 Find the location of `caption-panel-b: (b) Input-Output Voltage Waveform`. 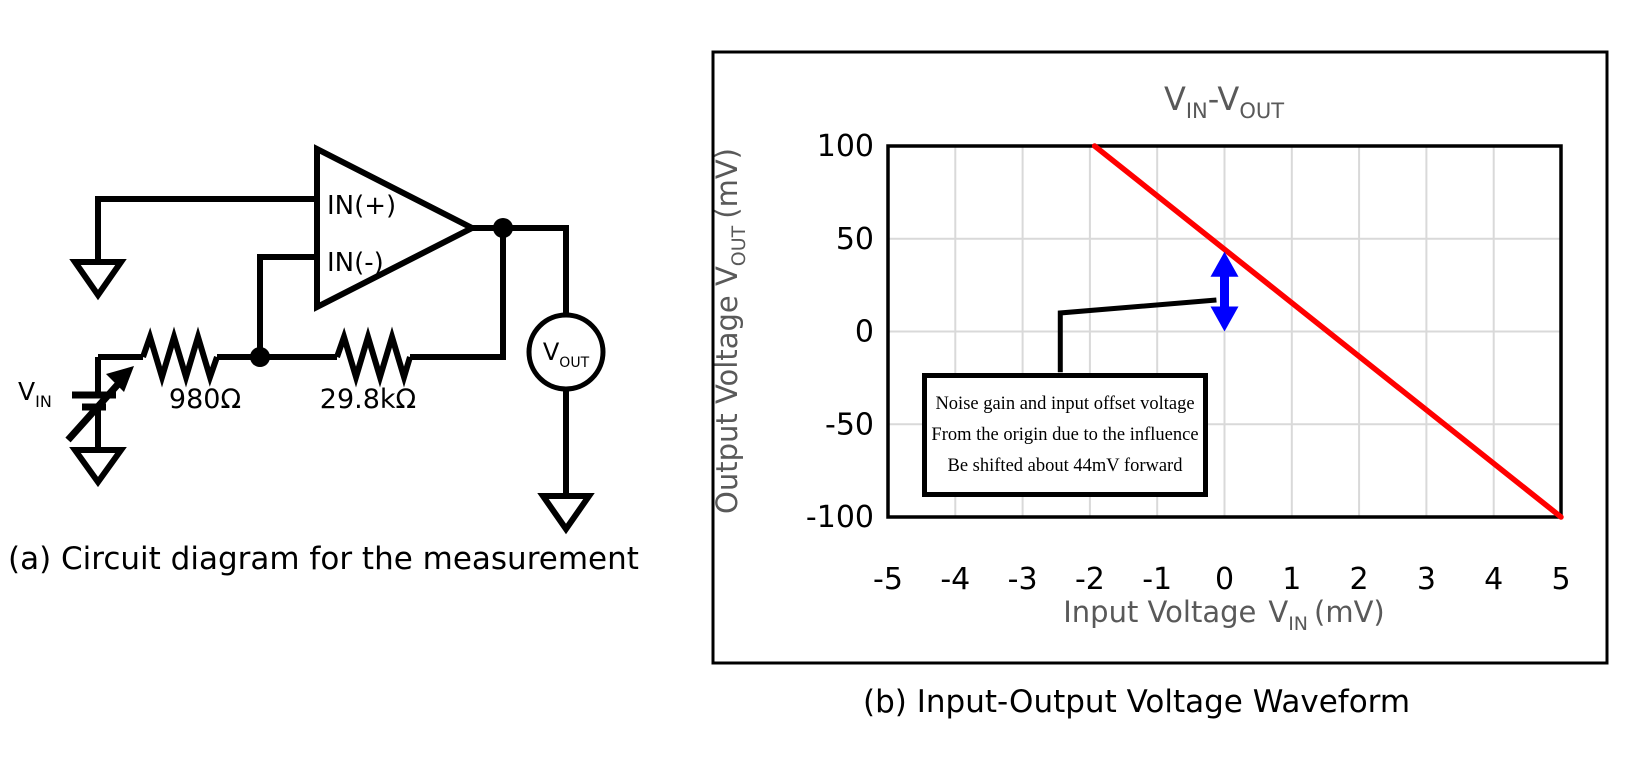

caption-panel-b: (b) Input-Output Voltage Waveform is located at coordinates (1137, 702).